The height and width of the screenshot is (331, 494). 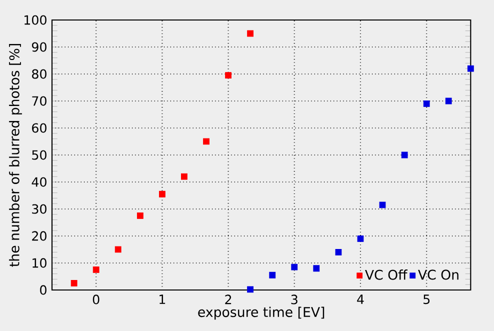 I want to click on x-tick-label: 4, so click(x=360, y=299).